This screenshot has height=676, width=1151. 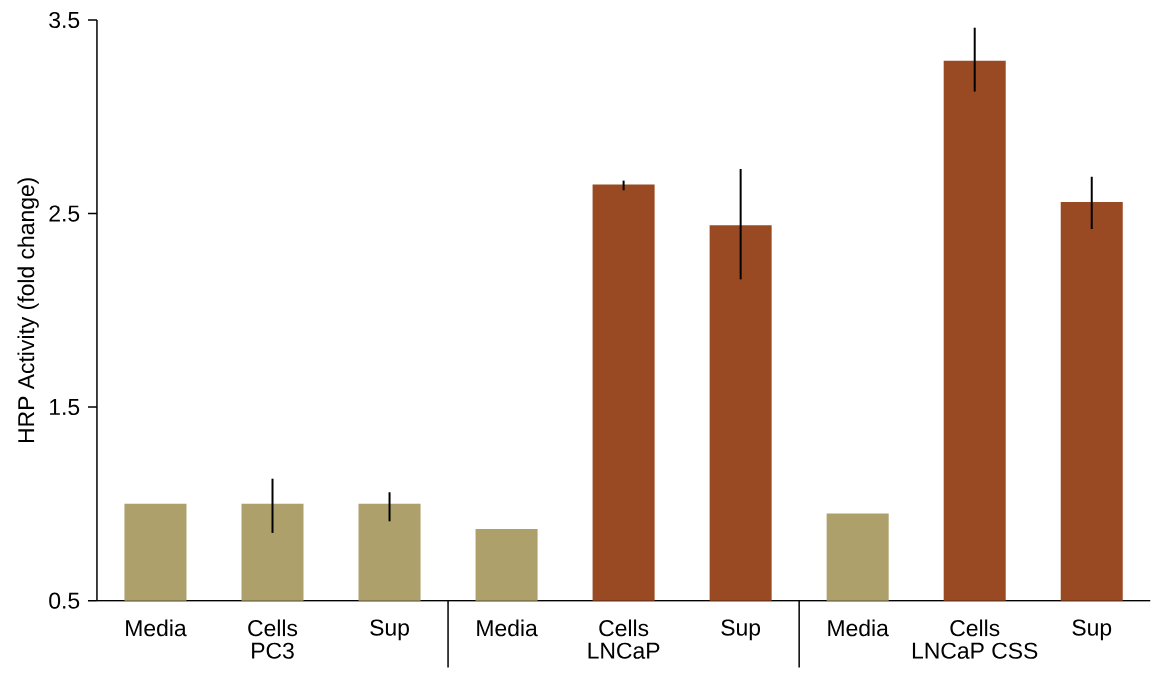 I want to click on y-tick-label: 3.5, so click(x=64, y=20).